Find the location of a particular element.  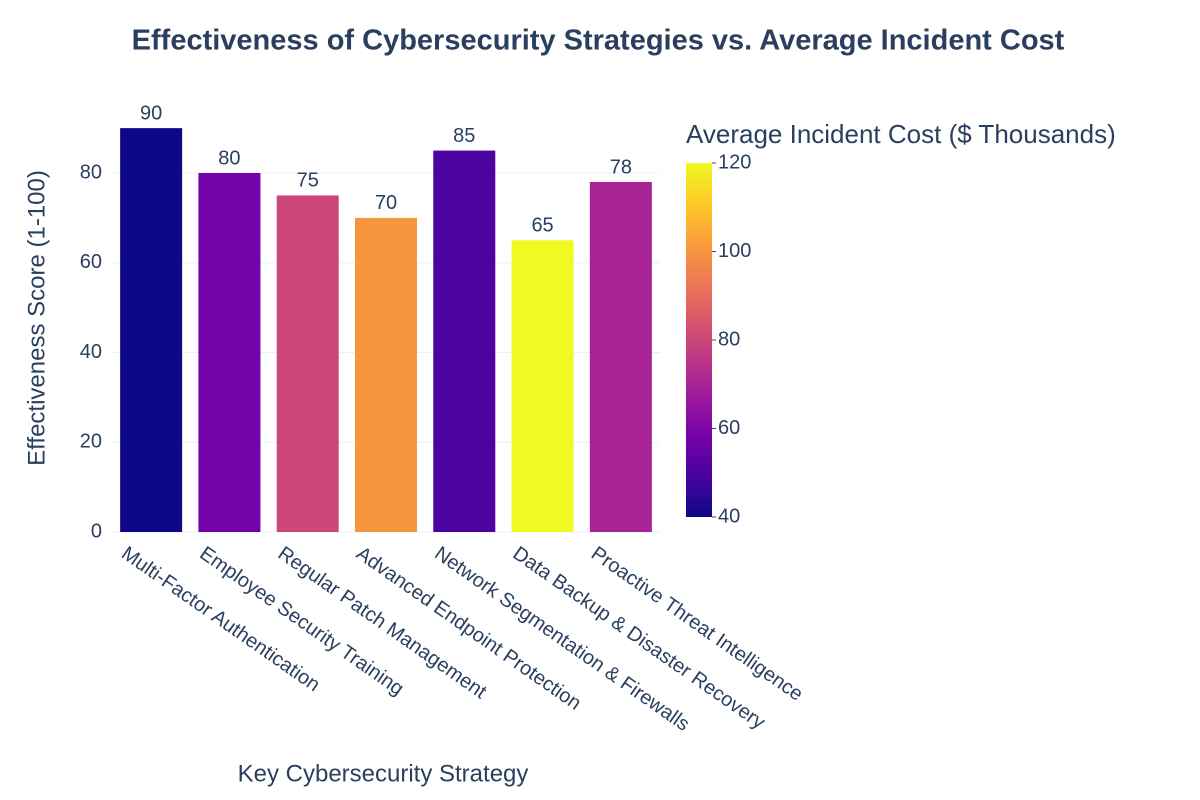

value-label: 90 is located at coordinates (151, 113).